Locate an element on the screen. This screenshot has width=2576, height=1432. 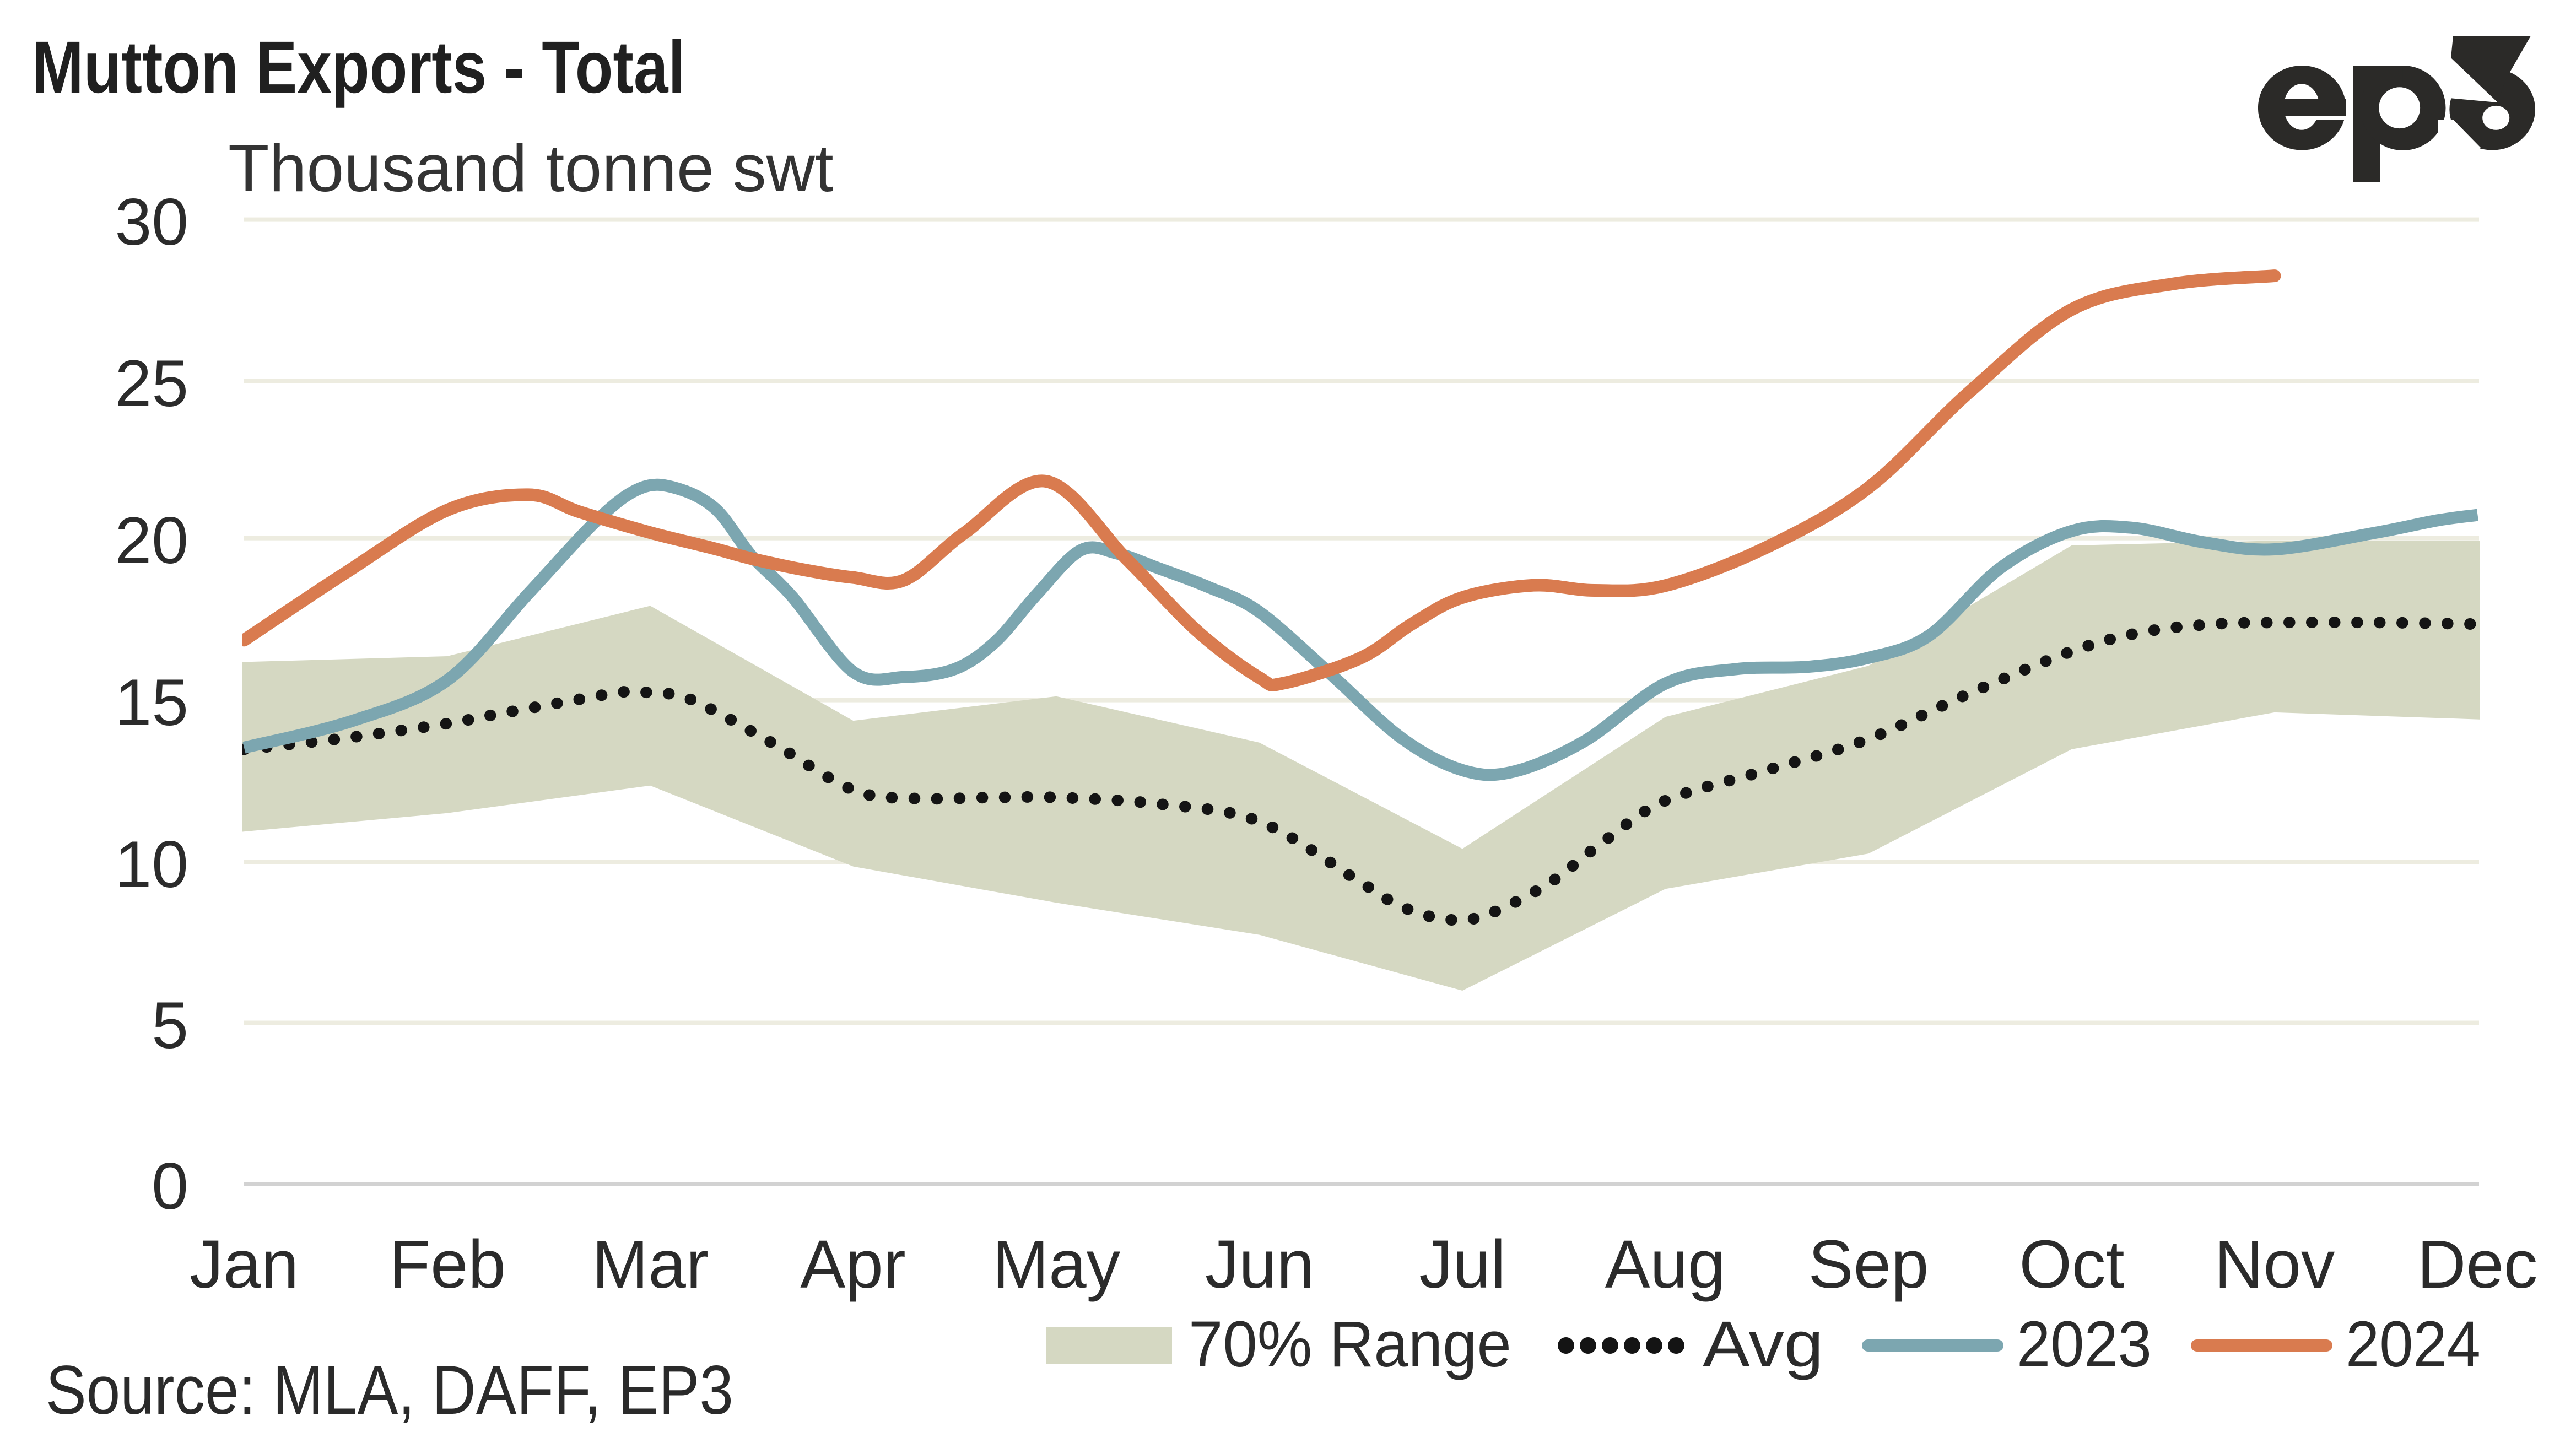
svg-text: Avg is located at coordinates (1763, 1344).